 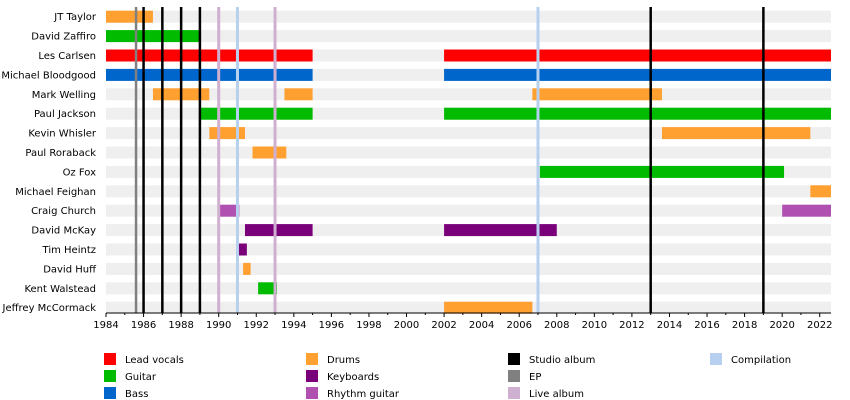 What do you see at coordinates (535, 377) in the screenshot?
I see `legend-label-ep: EP` at bounding box center [535, 377].